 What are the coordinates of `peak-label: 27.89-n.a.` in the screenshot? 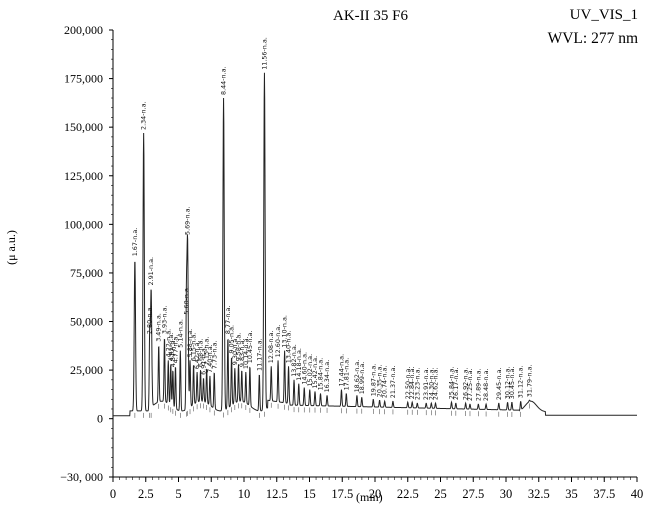 It's located at (478, 384).